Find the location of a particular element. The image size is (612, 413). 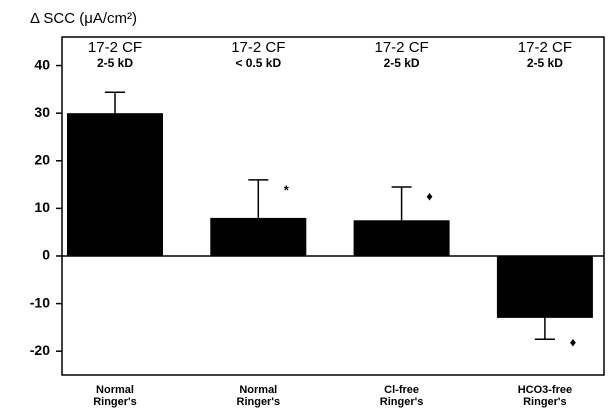

y-tick-label: 30 is located at coordinates (42, 112).